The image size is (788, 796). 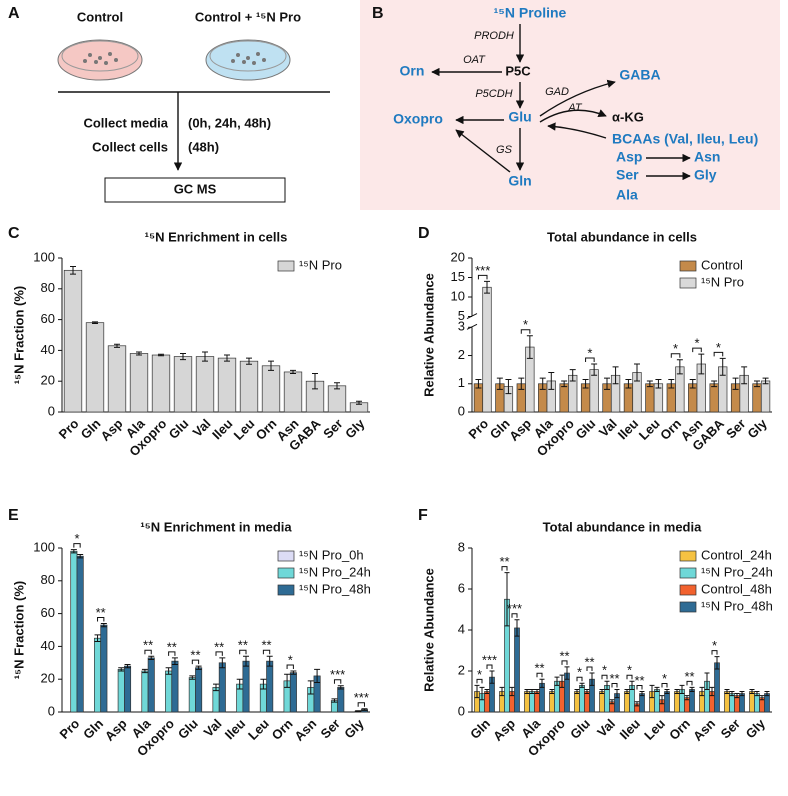 What do you see at coordinates (639, 75) in the screenshot?
I see `metabolite: GABA` at bounding box center [639, 75].